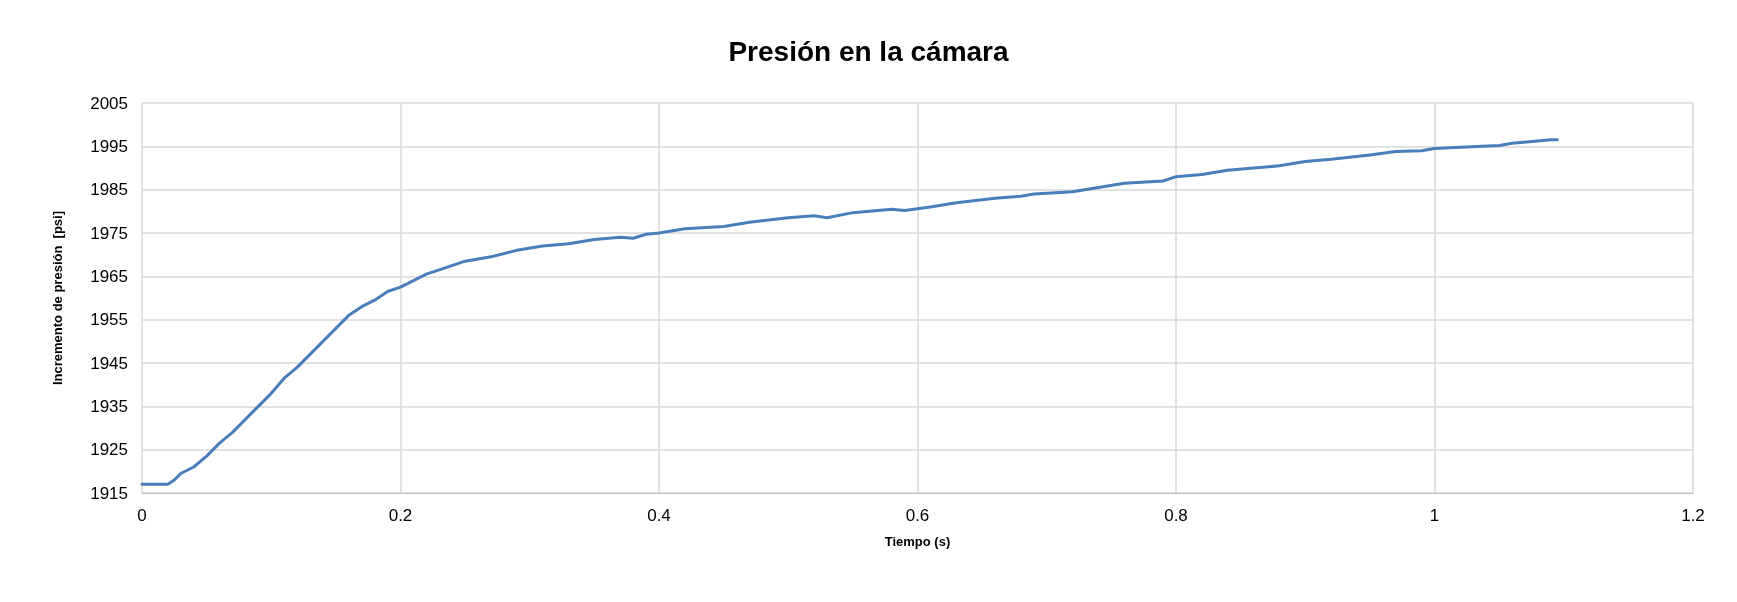  What do you see at coordinates (917, 515) in the screenshot?
I see `x-tick-label: 0.6` at bounding box center [917, 515].